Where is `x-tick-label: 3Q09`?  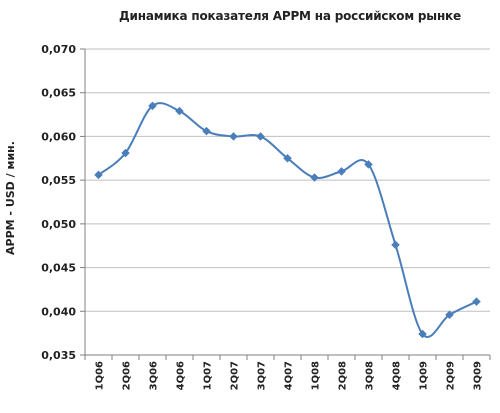 x-tick-label: 3Q09 is located at coordinates (478, 375).